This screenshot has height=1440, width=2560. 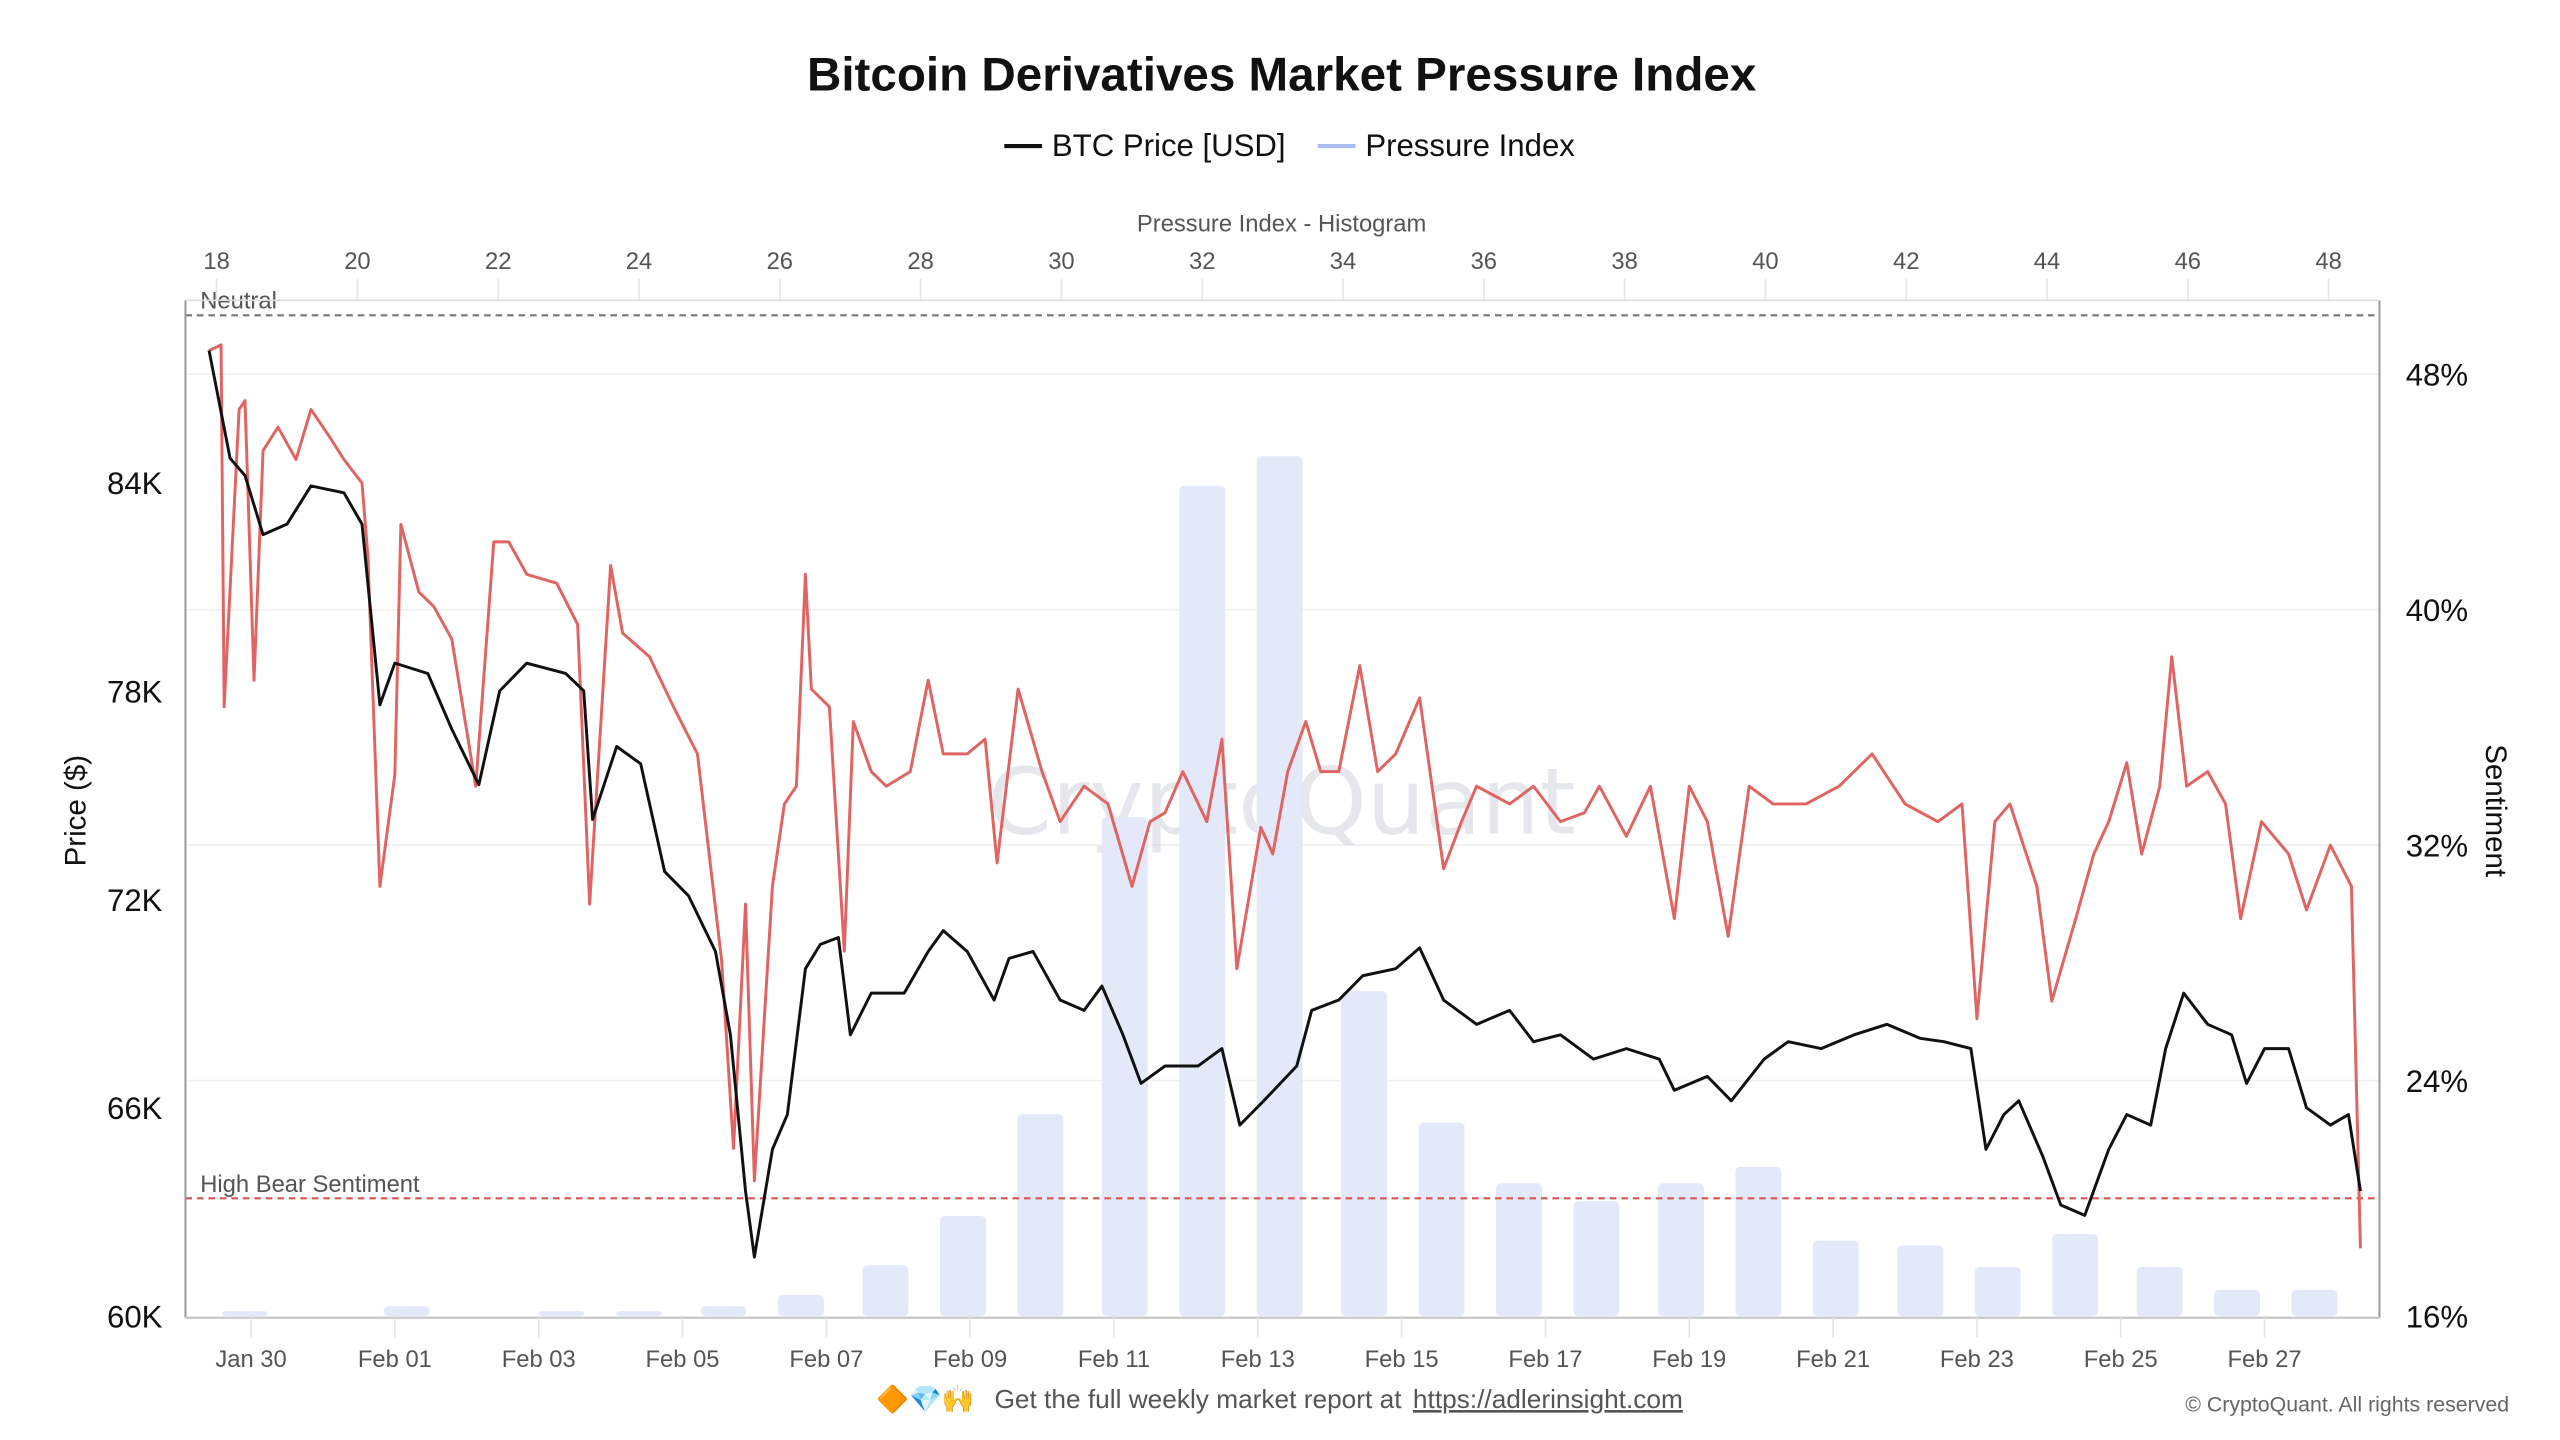 What do you see at coordinates (1624, 261) in the screenshot?
I see `top-axis-tick-label: 38` at bounding box center [1624, 261].